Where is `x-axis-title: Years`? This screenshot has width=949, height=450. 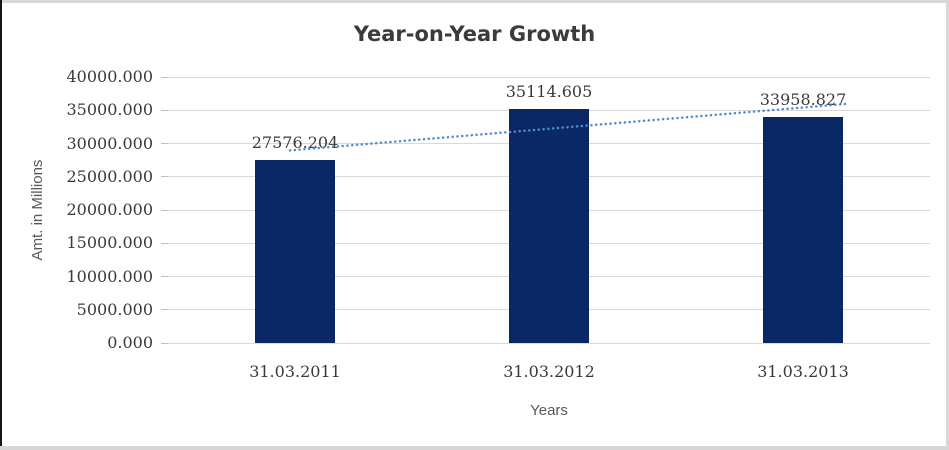 x-axis-title: Years is located at coordinates (549, 410).